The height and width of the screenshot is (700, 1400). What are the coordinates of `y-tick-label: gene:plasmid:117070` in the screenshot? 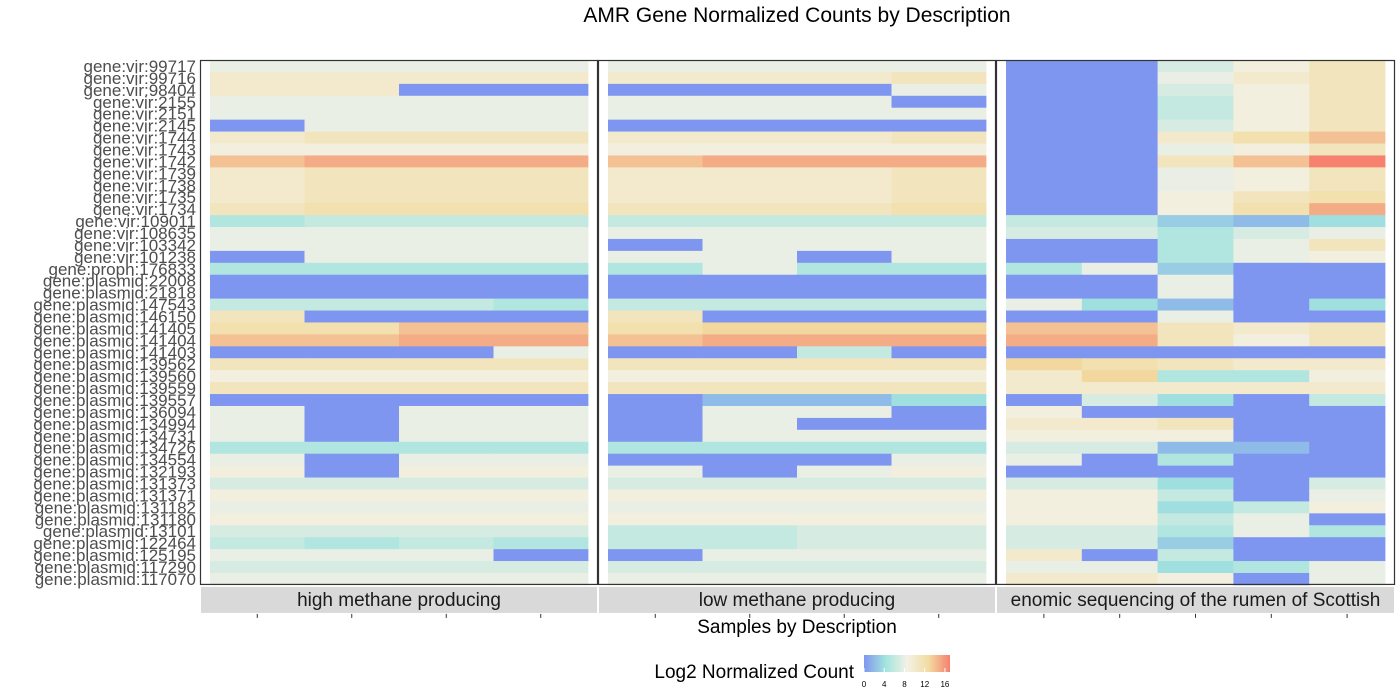 It's located at (115, 579).